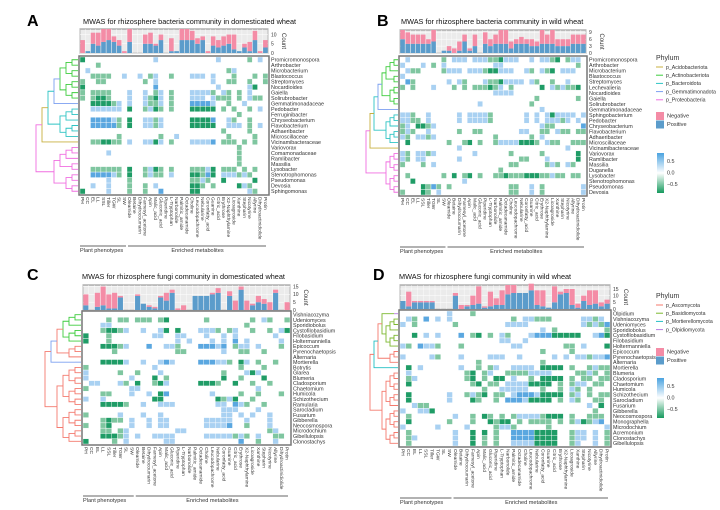 The width and height of the screenshot is (720, 510). I want to click on row-label: Stenotrophomonas, so click(294, 176).